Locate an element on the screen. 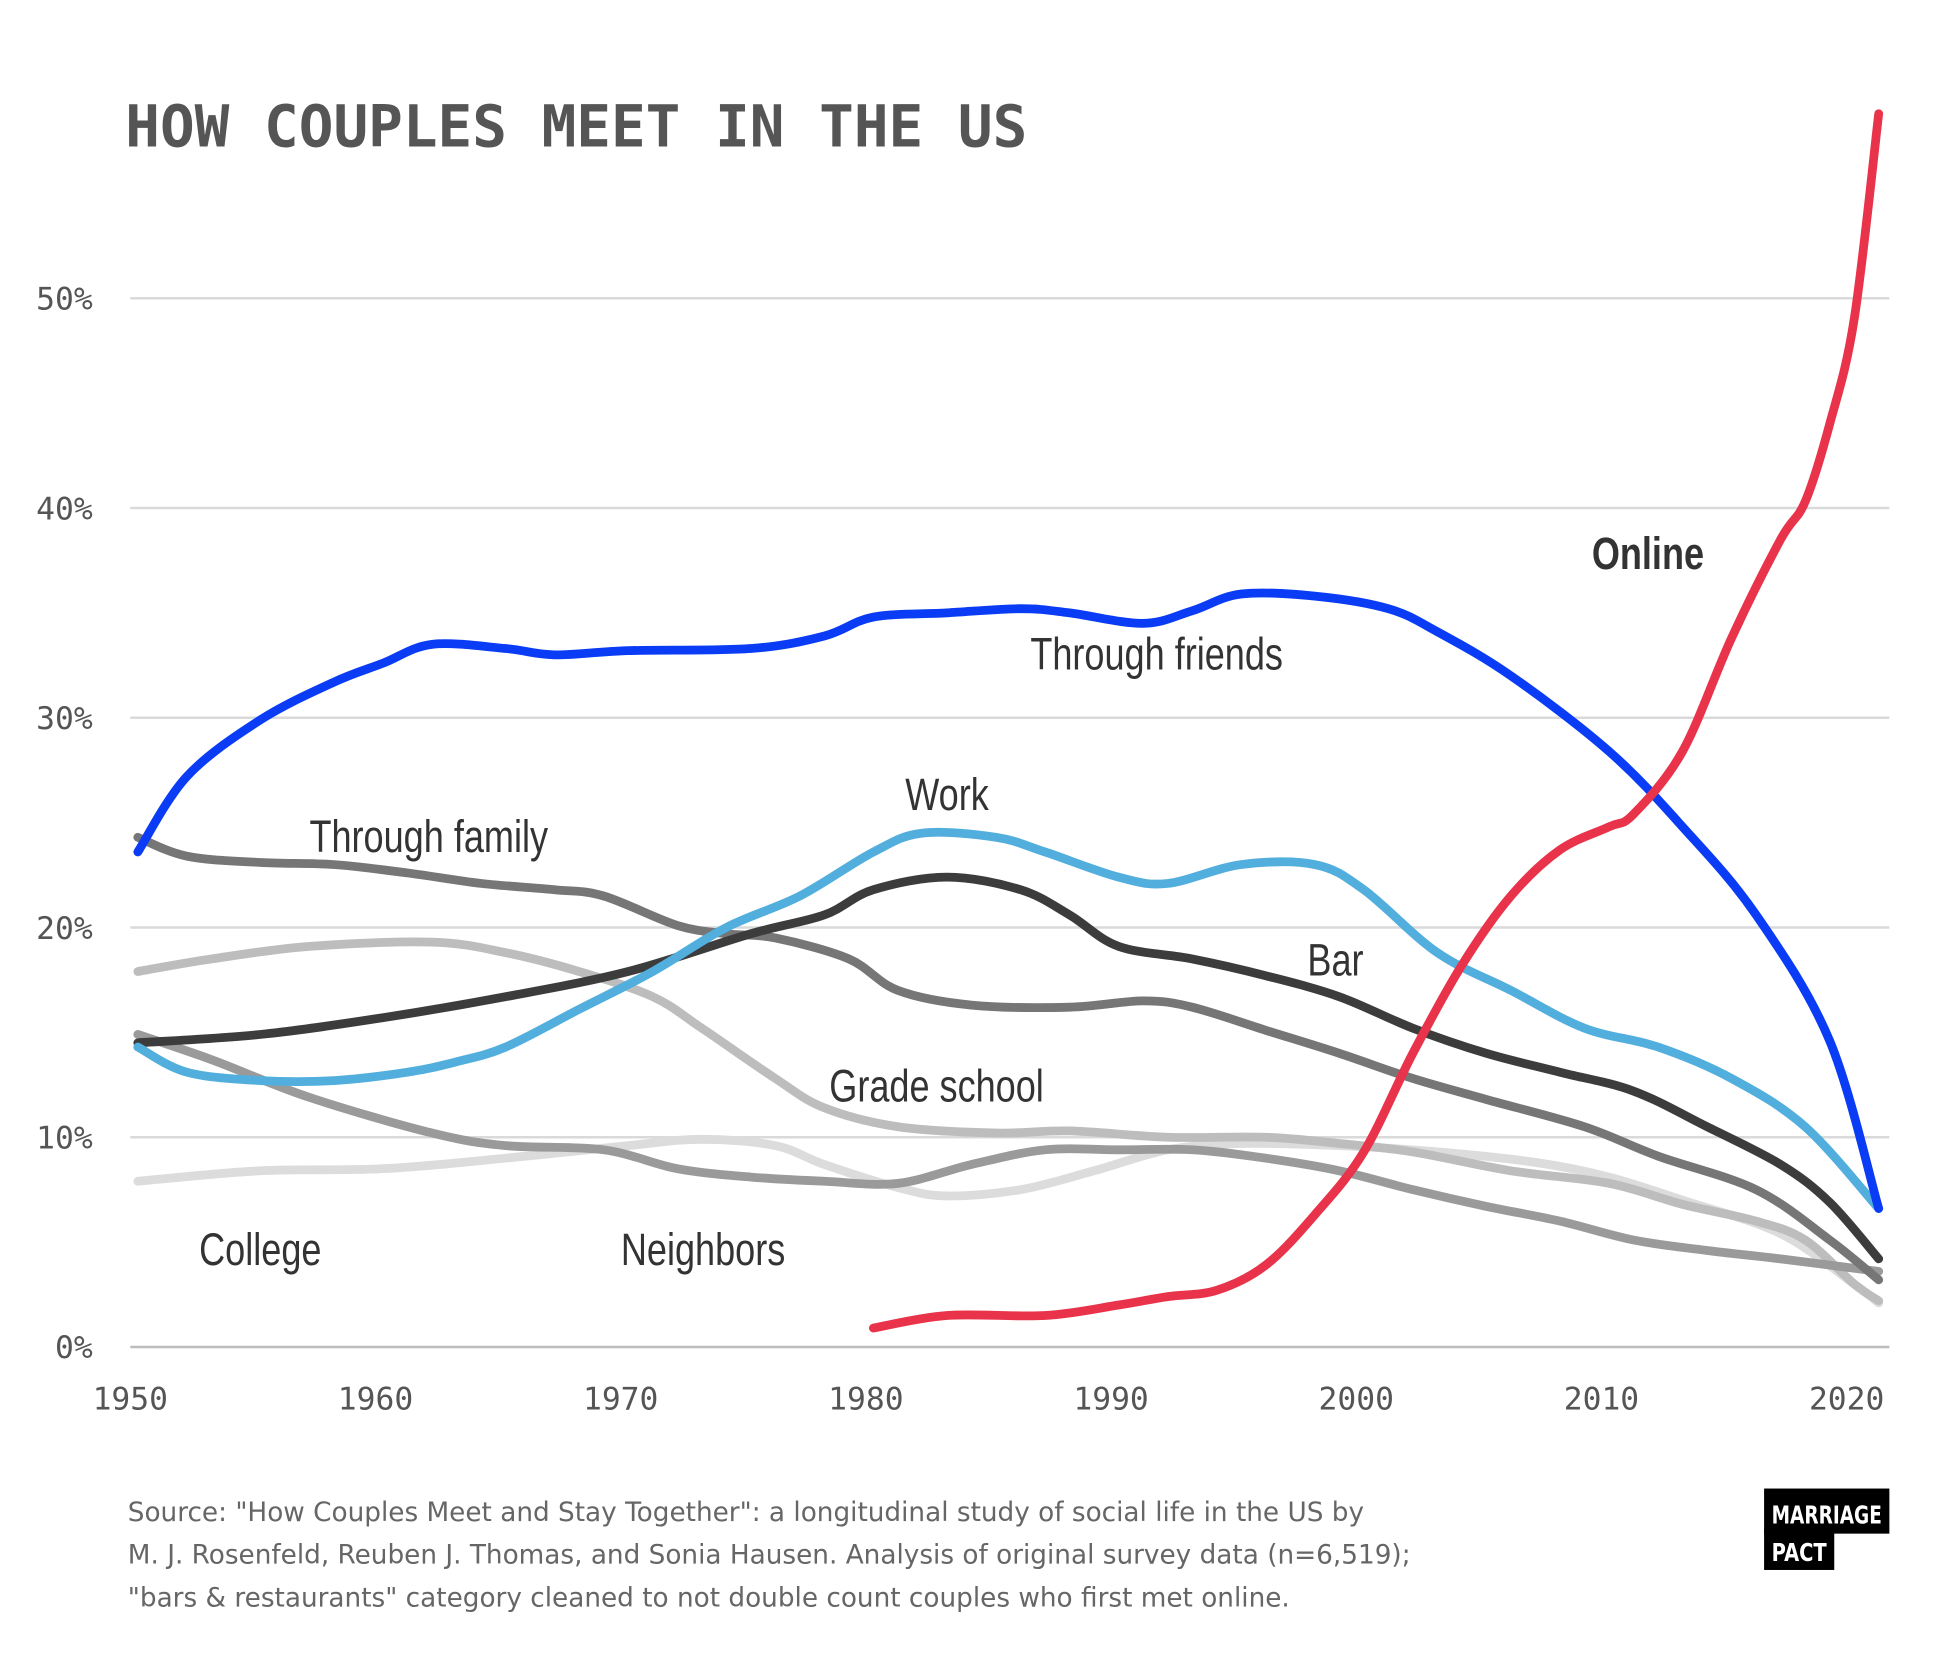 This screenshot has height=1654, width=1942. y-tick-label: 10% is located at coordinates (64, 1138).